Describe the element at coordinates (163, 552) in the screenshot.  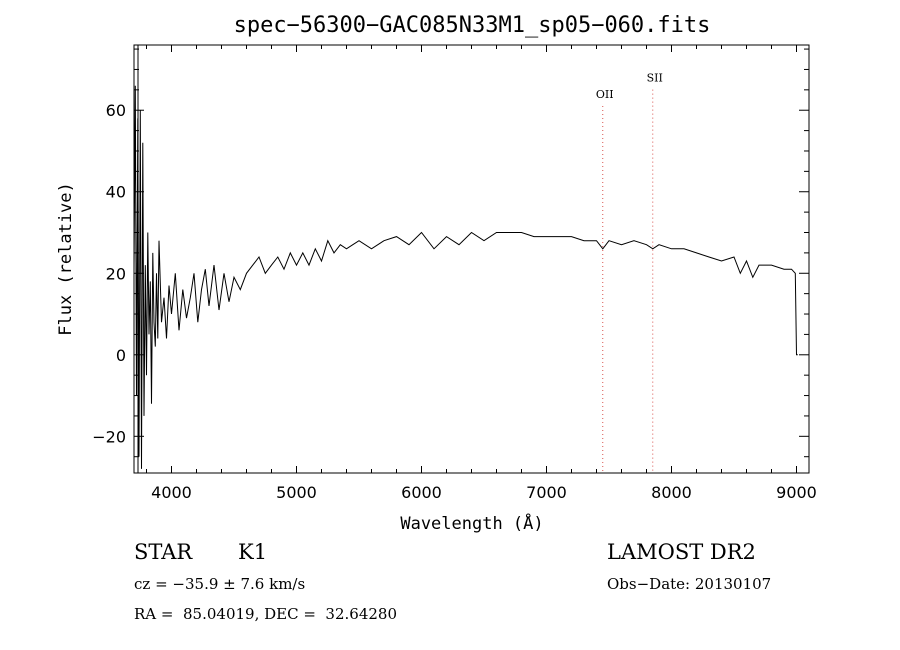
I see `object-class: STAR` at that location.